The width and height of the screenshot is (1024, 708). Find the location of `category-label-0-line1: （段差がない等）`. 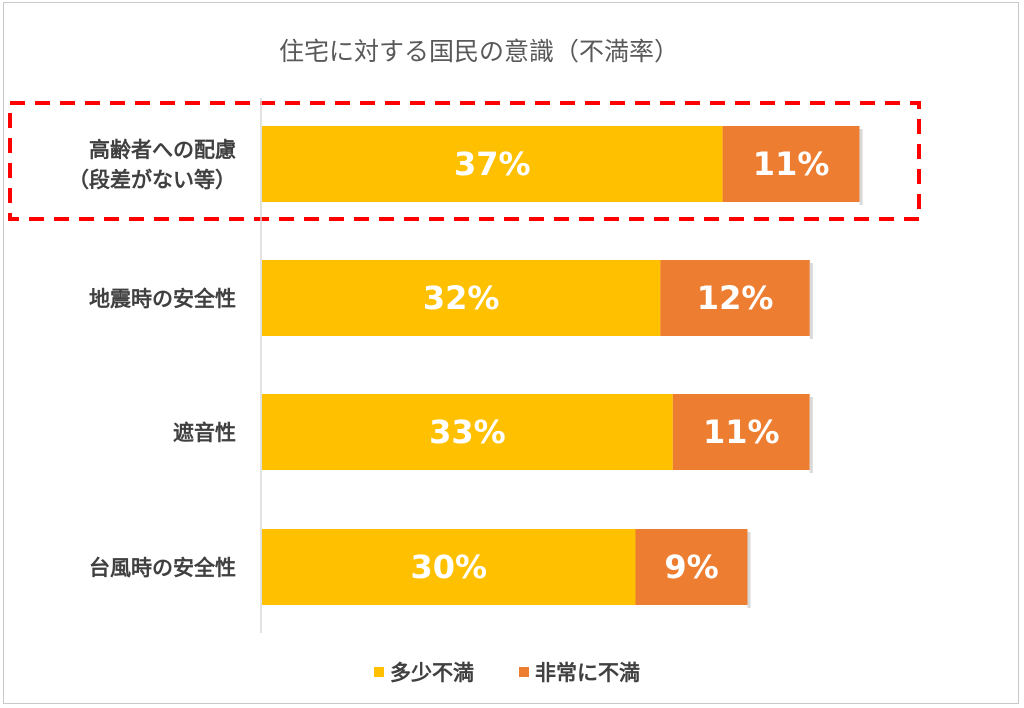

category-label-0-line1: （段差がない等） is located at coordinates (152, 180).